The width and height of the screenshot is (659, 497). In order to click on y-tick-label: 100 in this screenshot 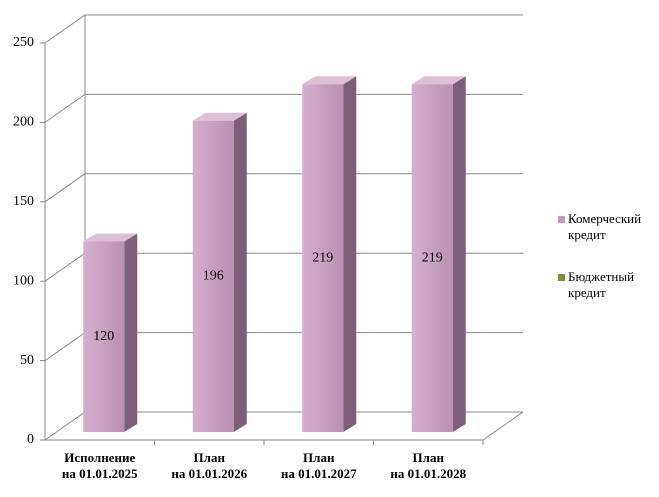, I will do `click(23, 280)`.